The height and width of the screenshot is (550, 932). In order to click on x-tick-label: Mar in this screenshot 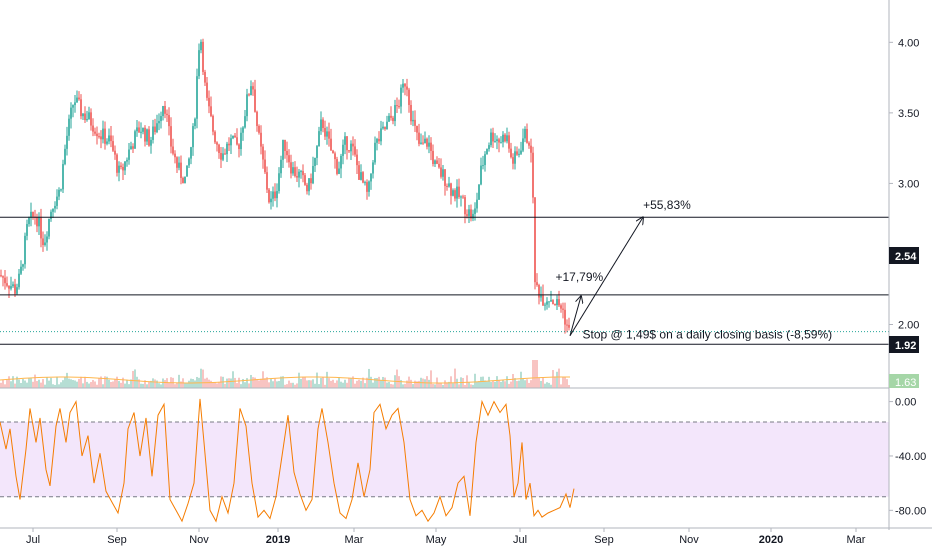, I will do `click(856, 540)`.